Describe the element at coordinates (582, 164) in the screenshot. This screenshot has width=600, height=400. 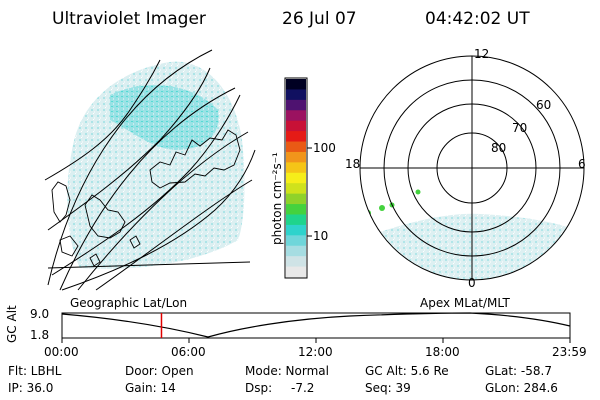
I see `mlt-label-6: 6` at that location.